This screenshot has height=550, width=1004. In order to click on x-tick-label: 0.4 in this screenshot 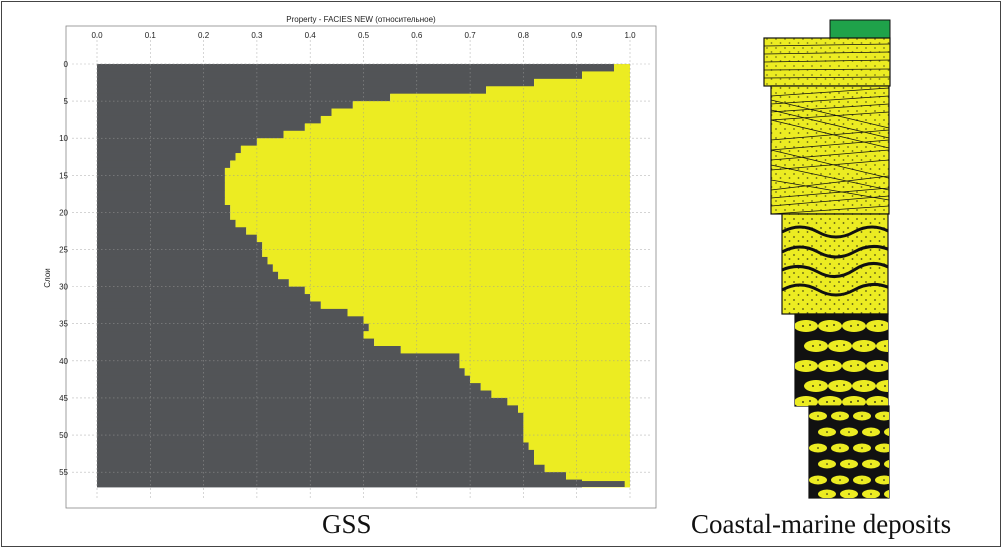, I will do `click(311, 35)`.